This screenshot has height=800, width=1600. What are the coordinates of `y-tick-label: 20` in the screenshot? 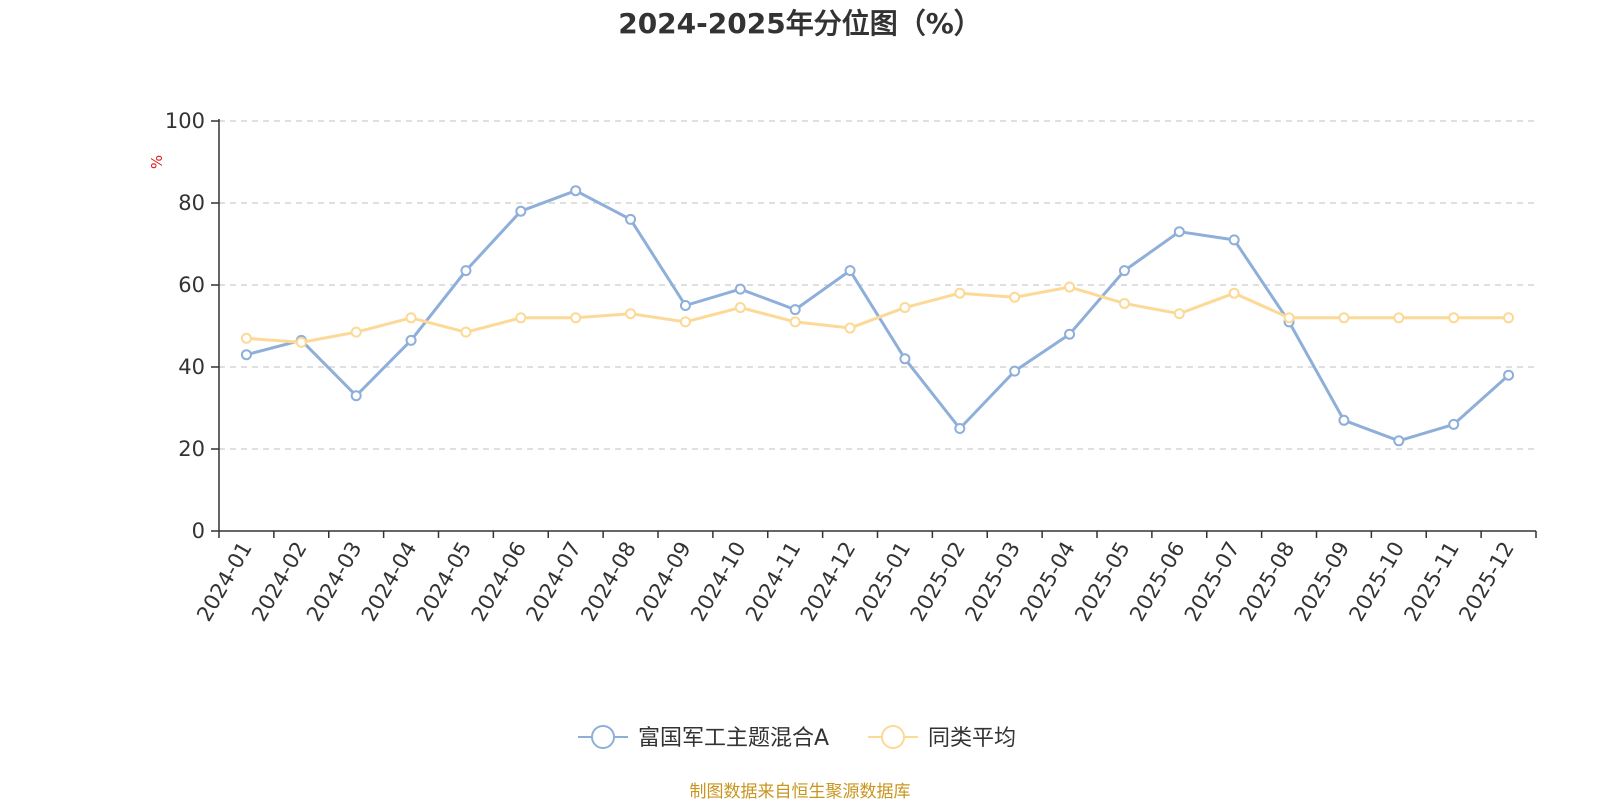 It's located at (191, 449).